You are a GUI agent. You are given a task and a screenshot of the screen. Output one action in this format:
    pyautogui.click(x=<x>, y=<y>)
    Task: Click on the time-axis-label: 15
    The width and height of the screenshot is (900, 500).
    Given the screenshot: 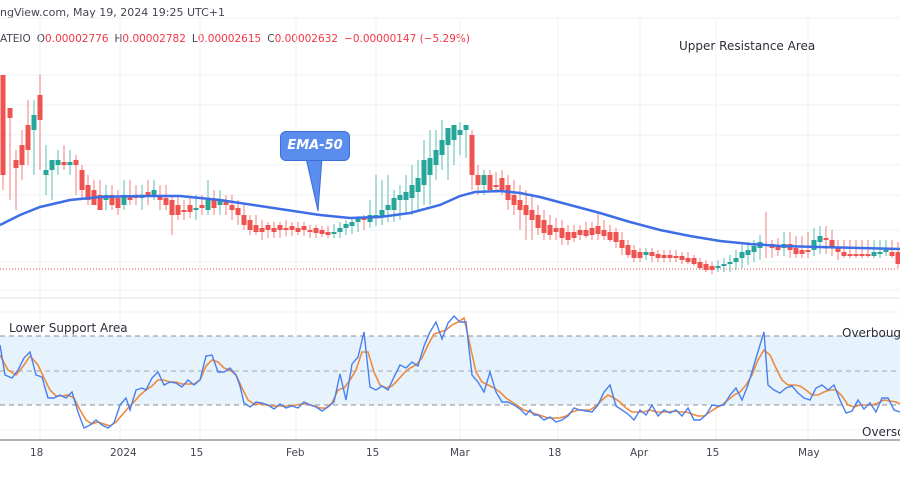 What is the action you would take?
    pyautogui.click(x=713, y=453)
    